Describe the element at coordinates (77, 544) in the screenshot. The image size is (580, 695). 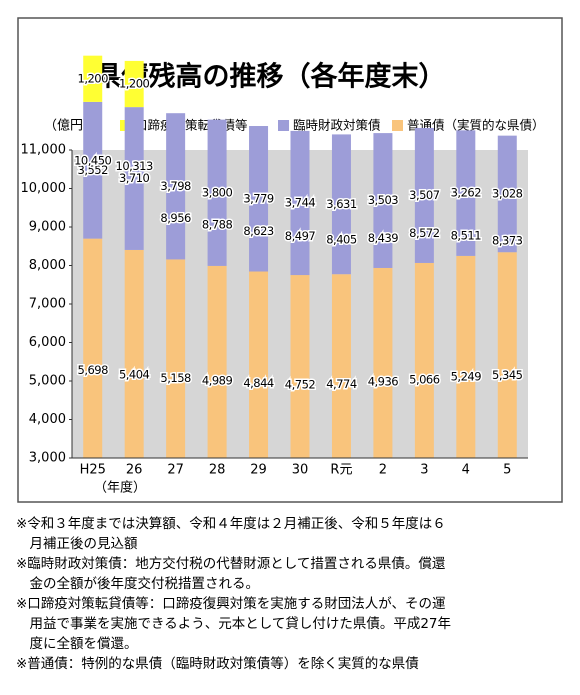
I see `note: 月補正後の見込額` at that location.